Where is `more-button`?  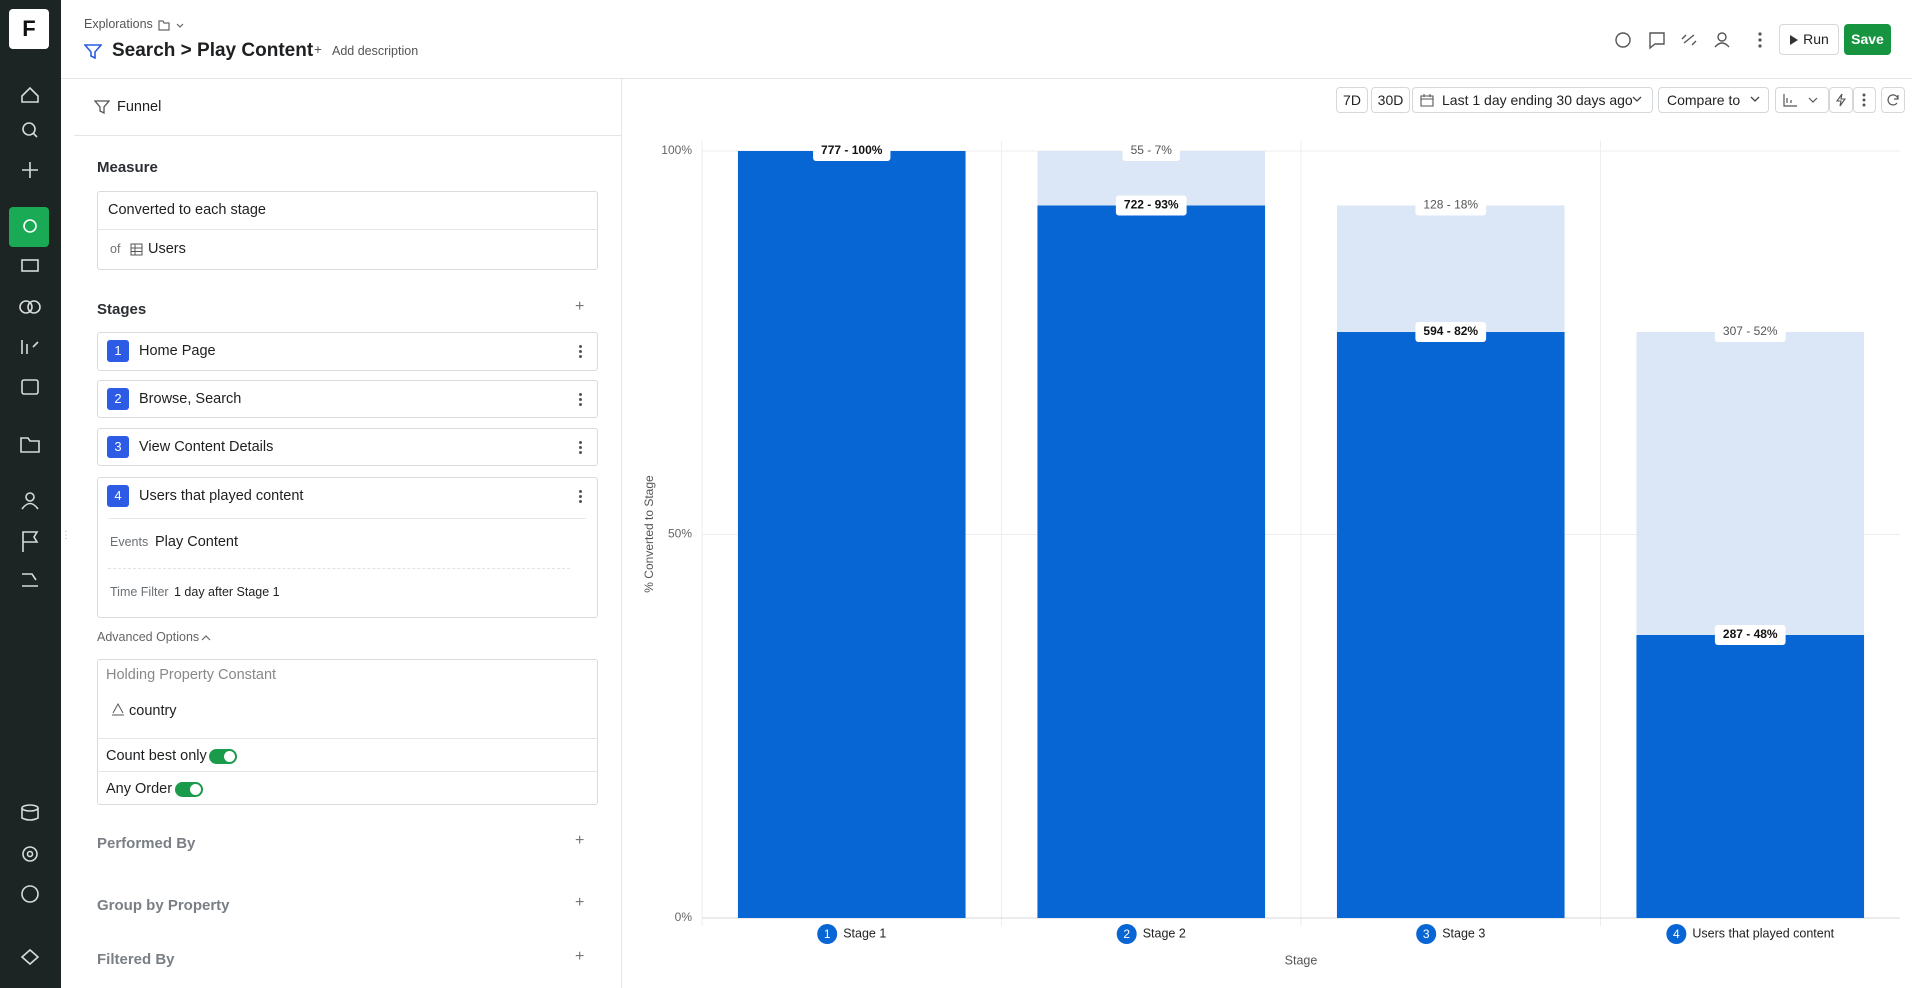
more-button is located at coordinates (1760, 40).